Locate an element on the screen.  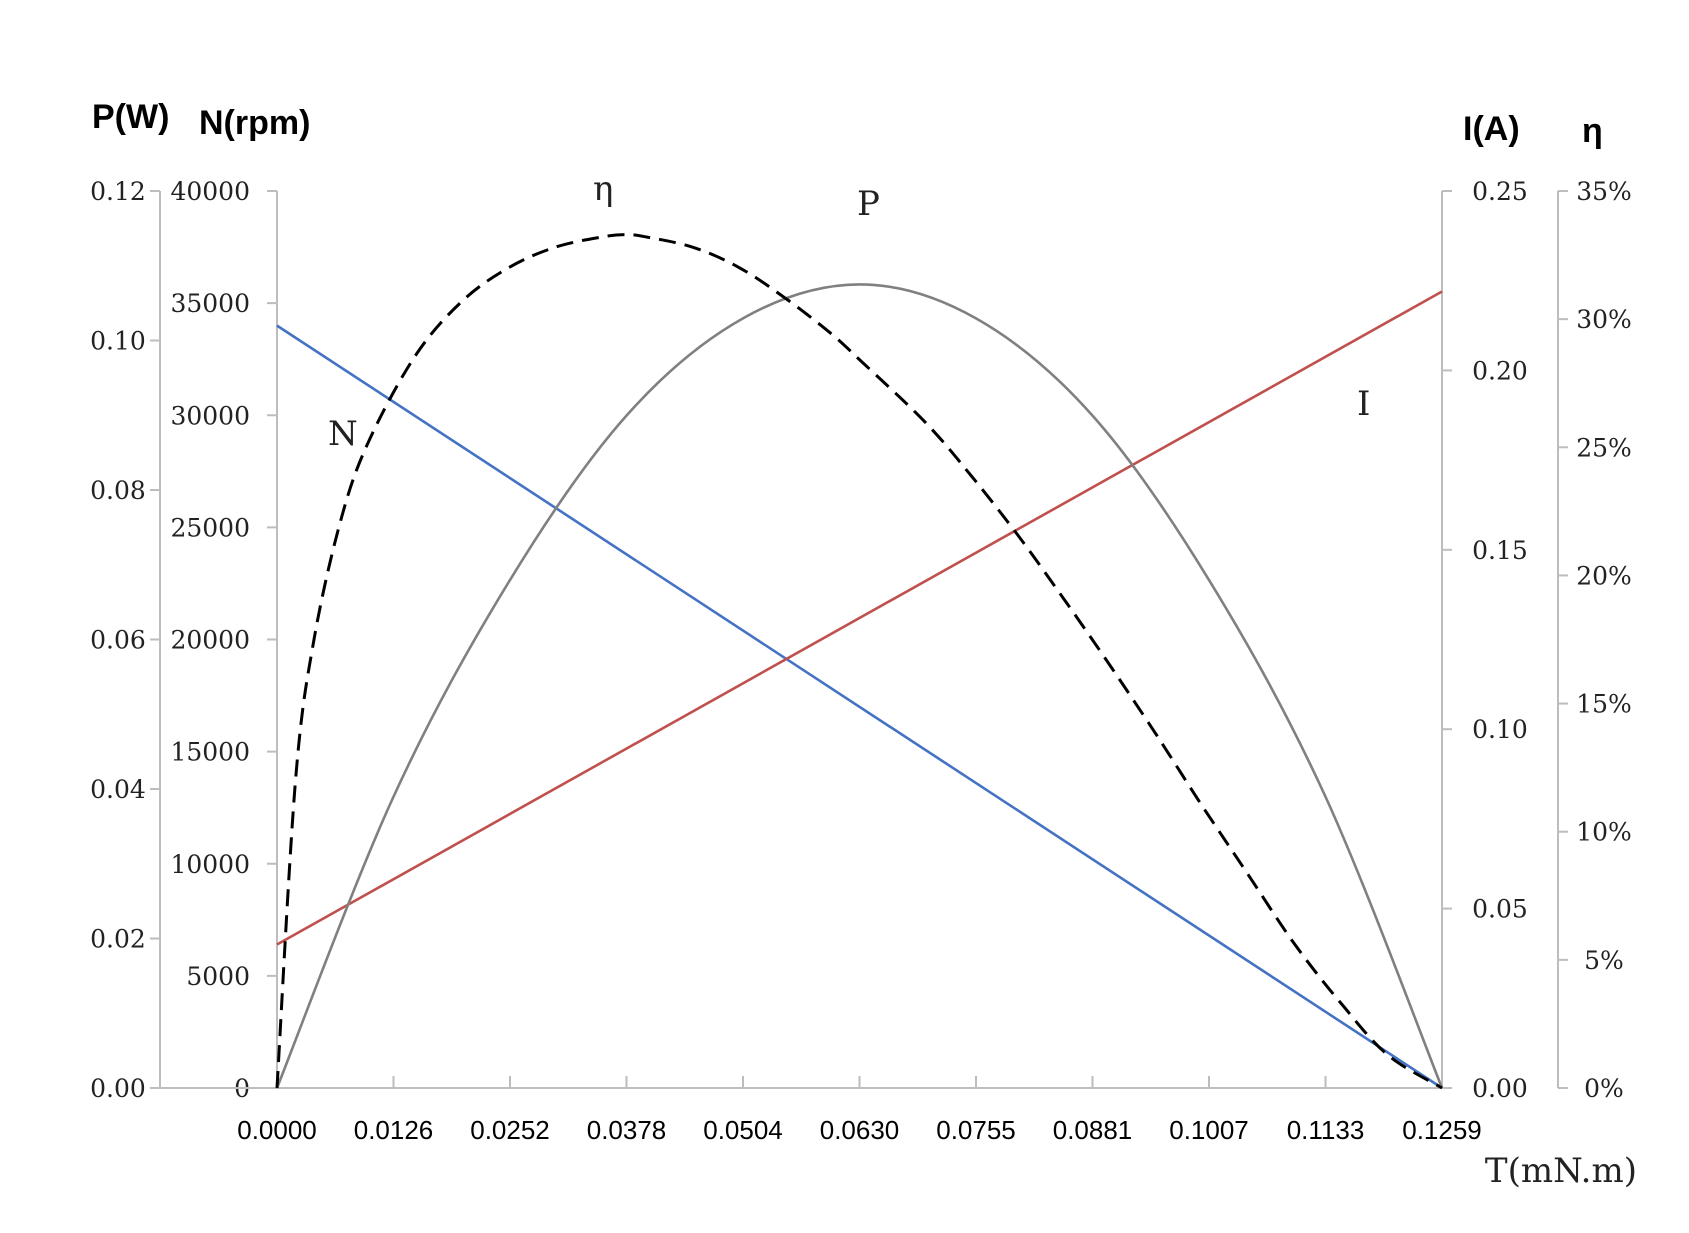
power-axis-tick-label: 0.04 is located at coordinates (118, 789).